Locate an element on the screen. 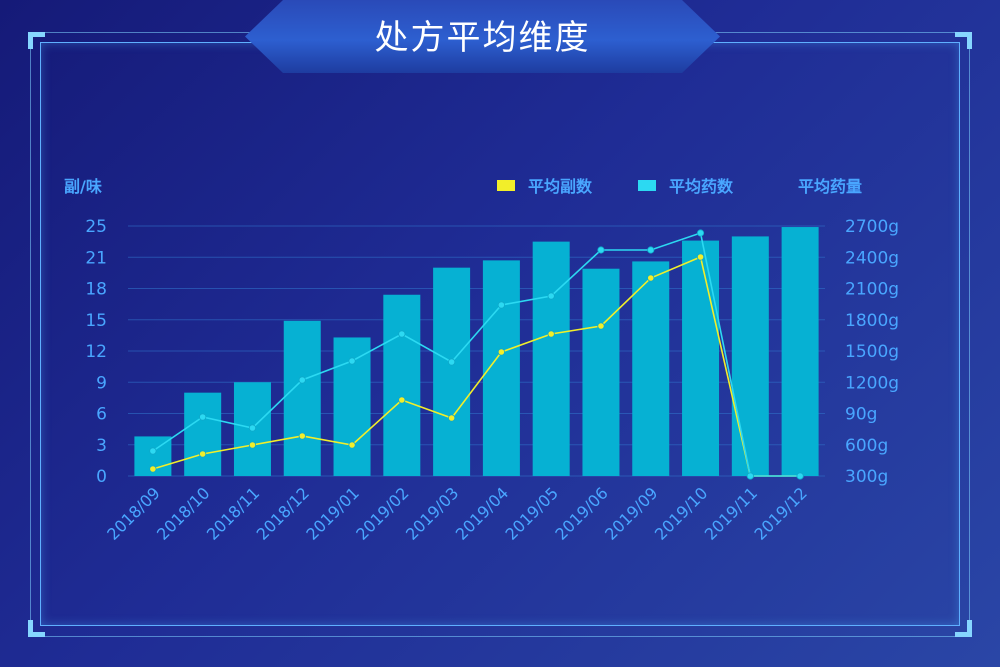 Image resolution: width=1000 pixels, height=667 pixels. x-tick-label: 2019/02 is located at coordinates (382, 513).